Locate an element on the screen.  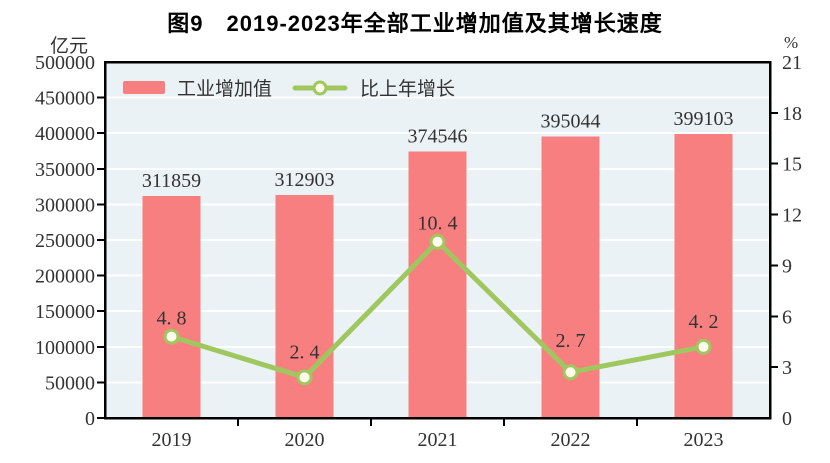
legend-label-bar: 工业增加值 is located at coordinates (225, 89).